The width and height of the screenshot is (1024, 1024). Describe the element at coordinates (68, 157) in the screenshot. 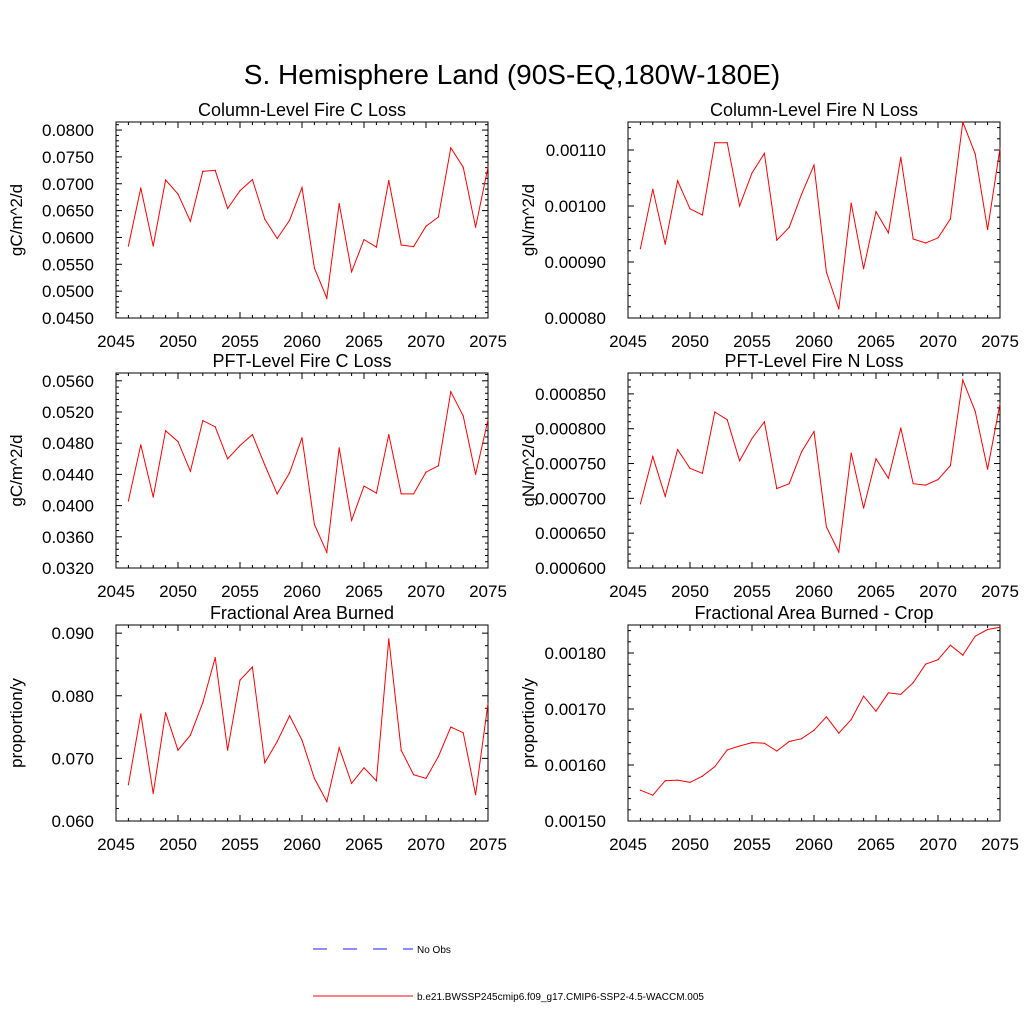

I see `y-tick-label: 0.0750` at that location.